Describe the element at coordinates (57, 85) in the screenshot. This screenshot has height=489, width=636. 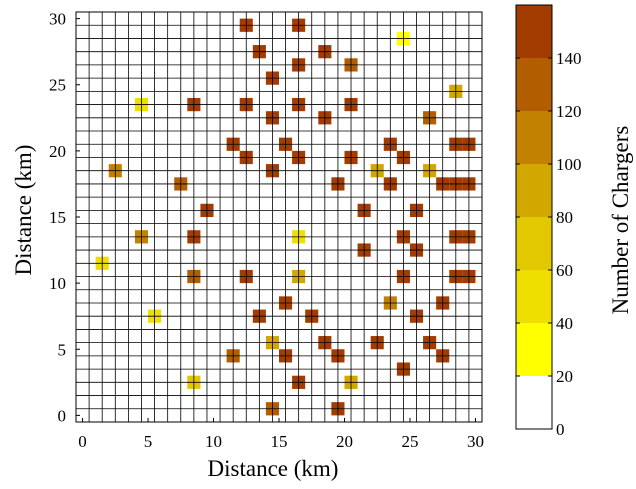
I see `y-tick-label: 25` at that location.